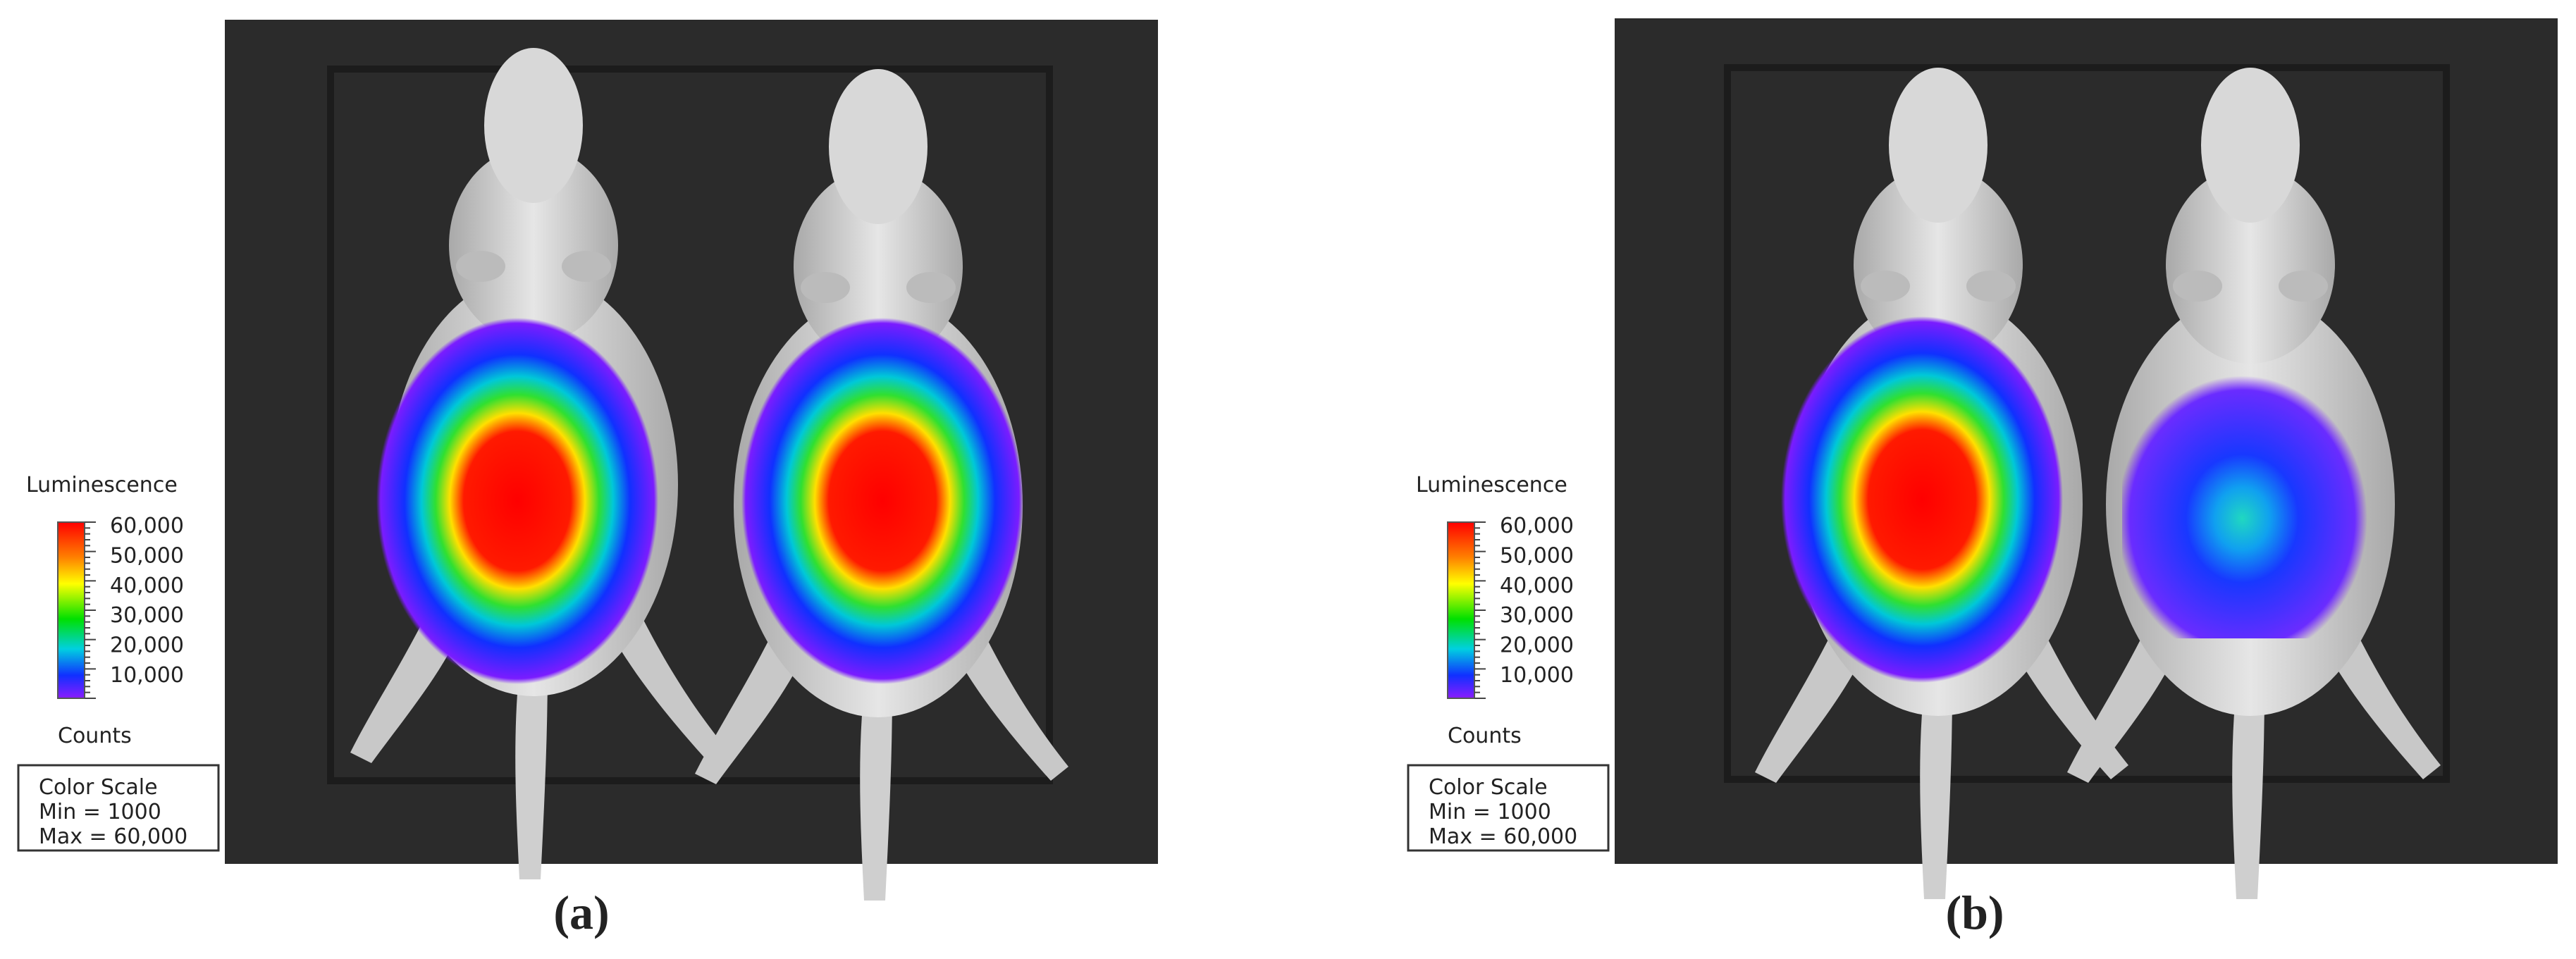 The width and height of the screenshot is (2576, 959). Describe the element at coordinates (1975, 912) in the screenshot. I see `panel-label: (b)` at that location.